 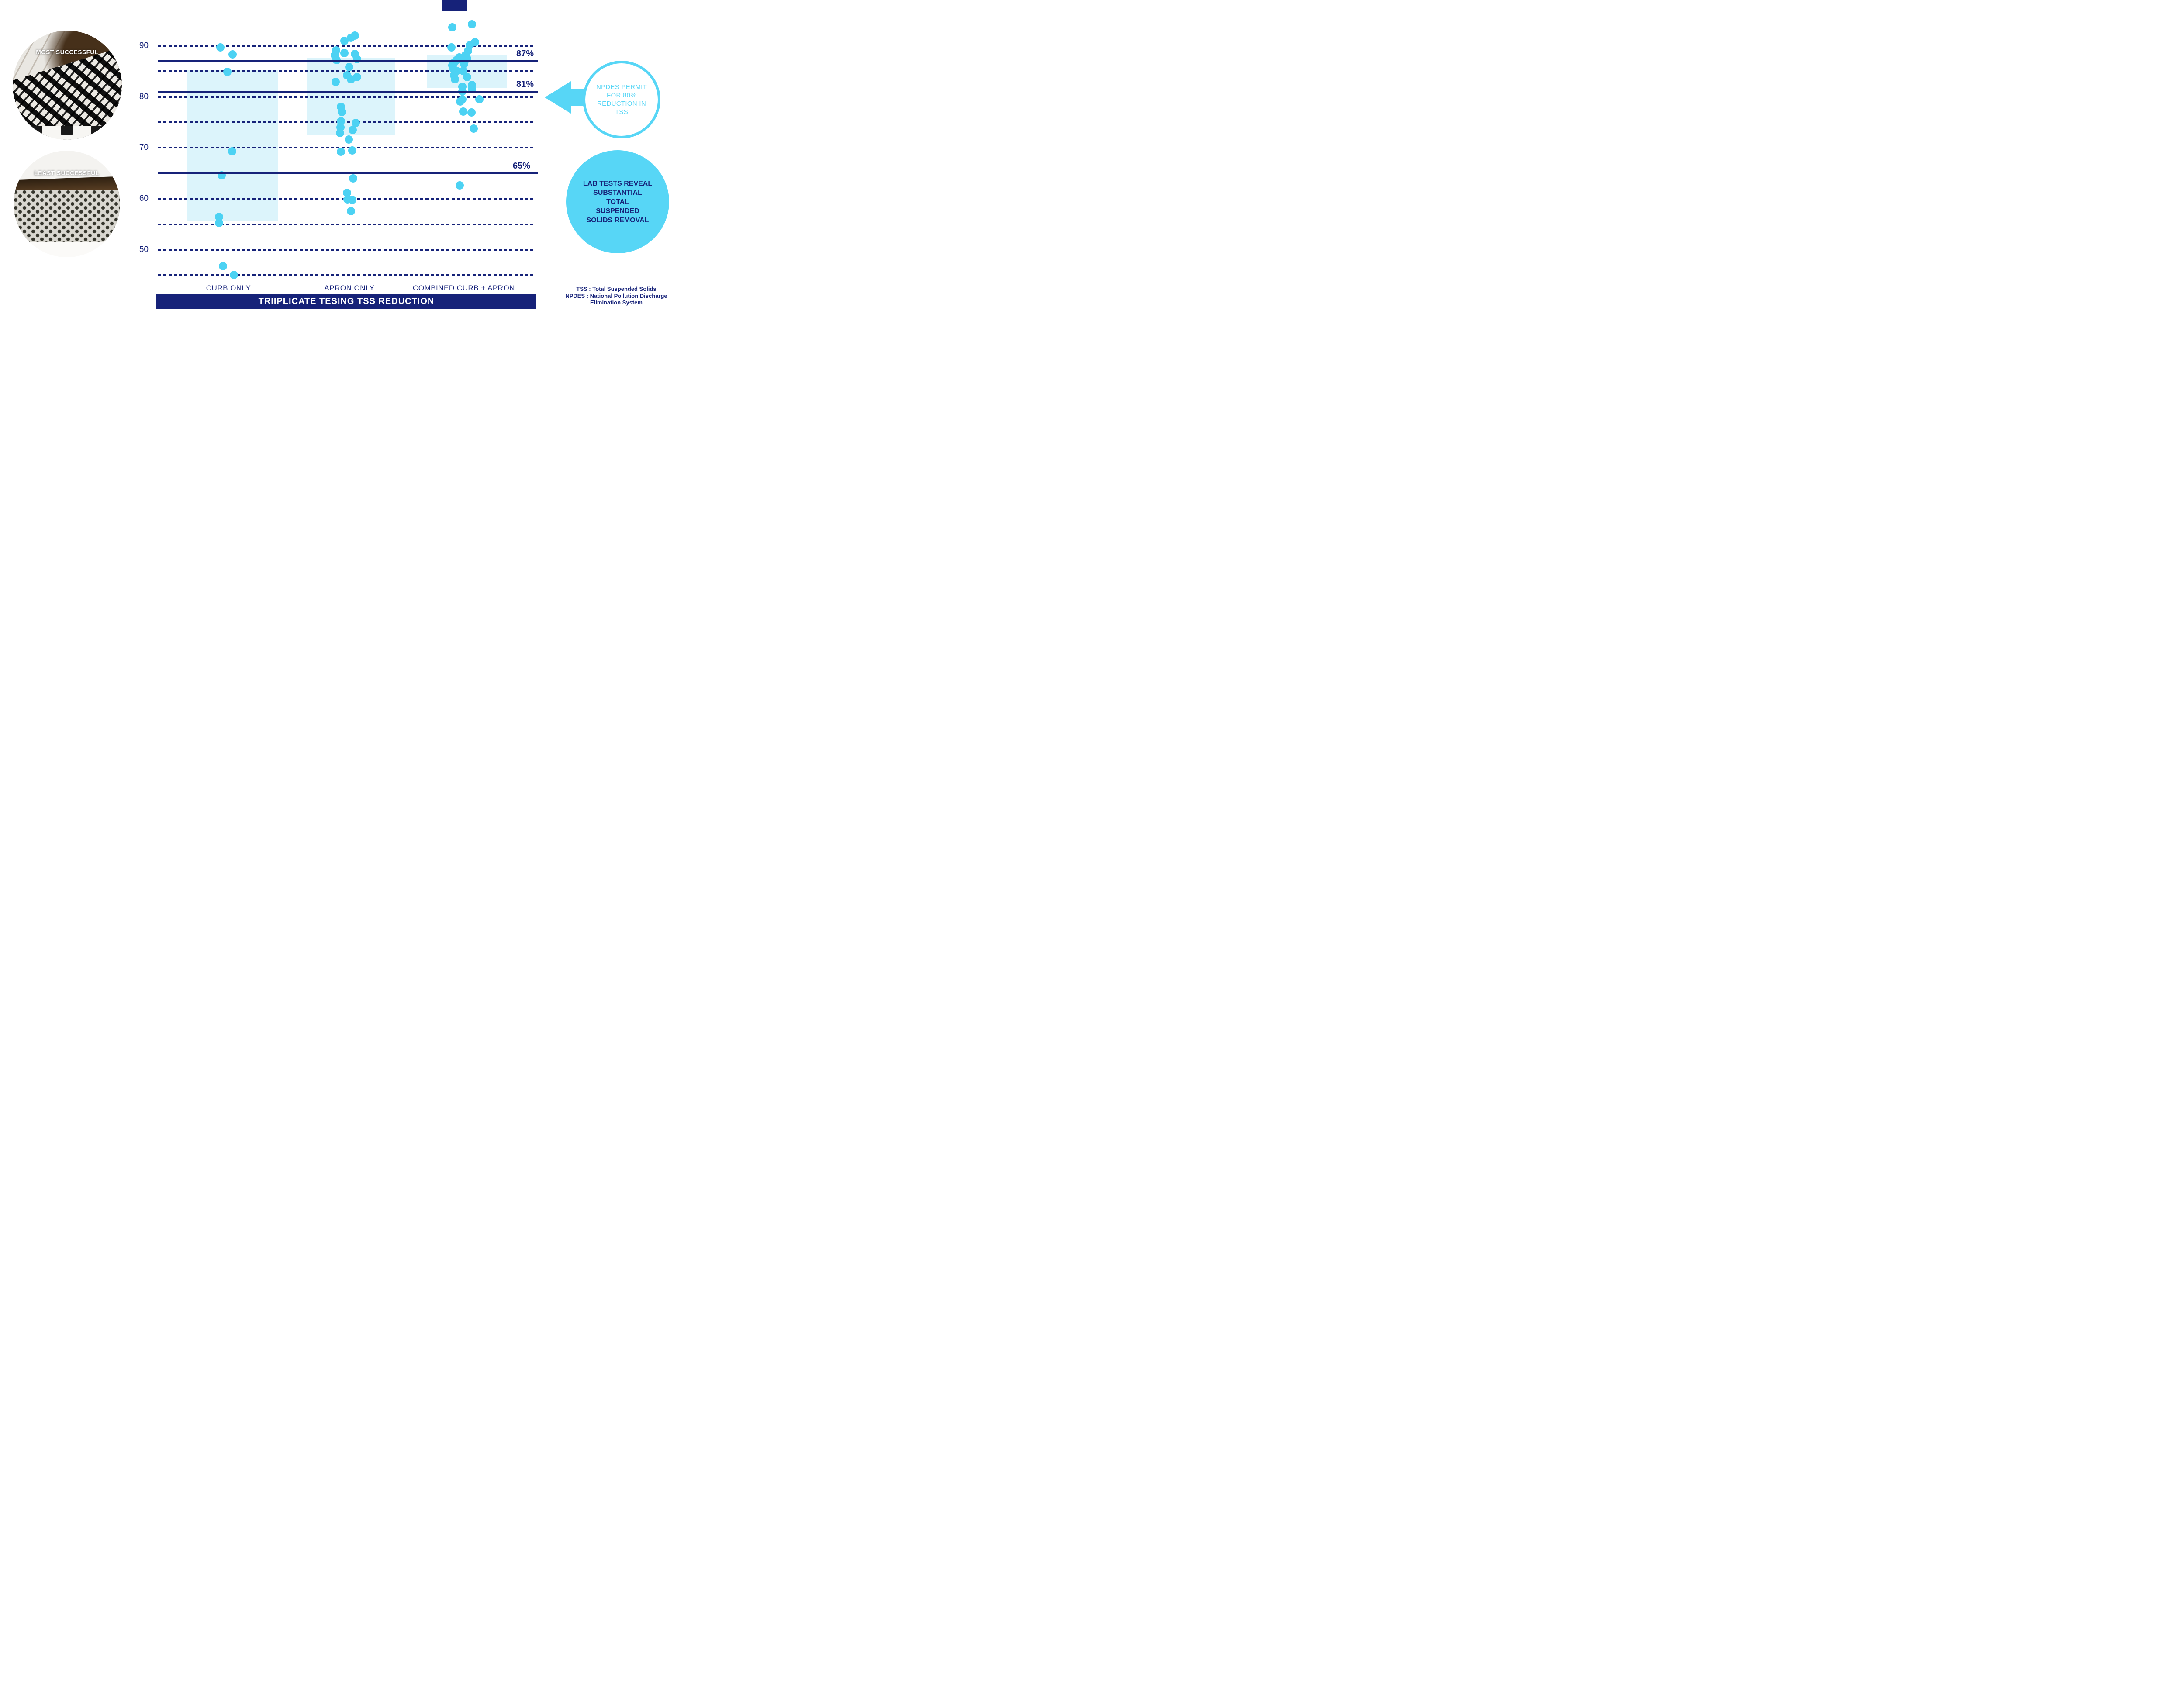 What do you see at coordinates (67, 173) in the screenshot?
I see `least-successful-label: LEAST SUCCESSFUL` at bounding box center [67, 173].